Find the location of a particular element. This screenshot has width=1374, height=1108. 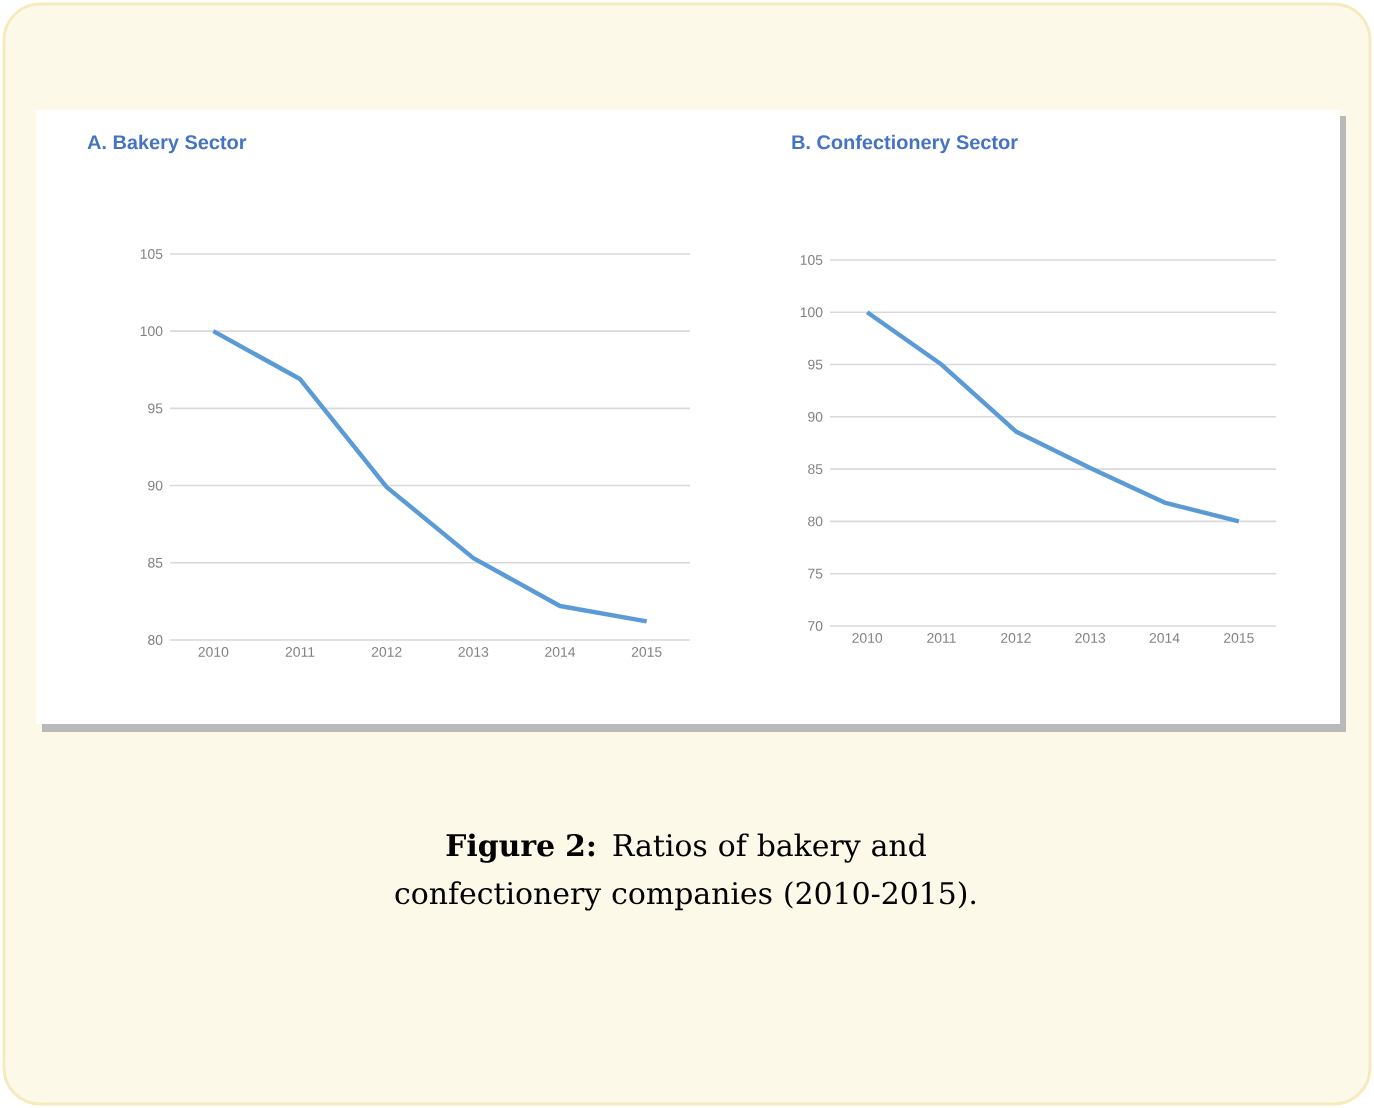

chart-title: B. Confectionery Sector is located at coordinates (905, 144).